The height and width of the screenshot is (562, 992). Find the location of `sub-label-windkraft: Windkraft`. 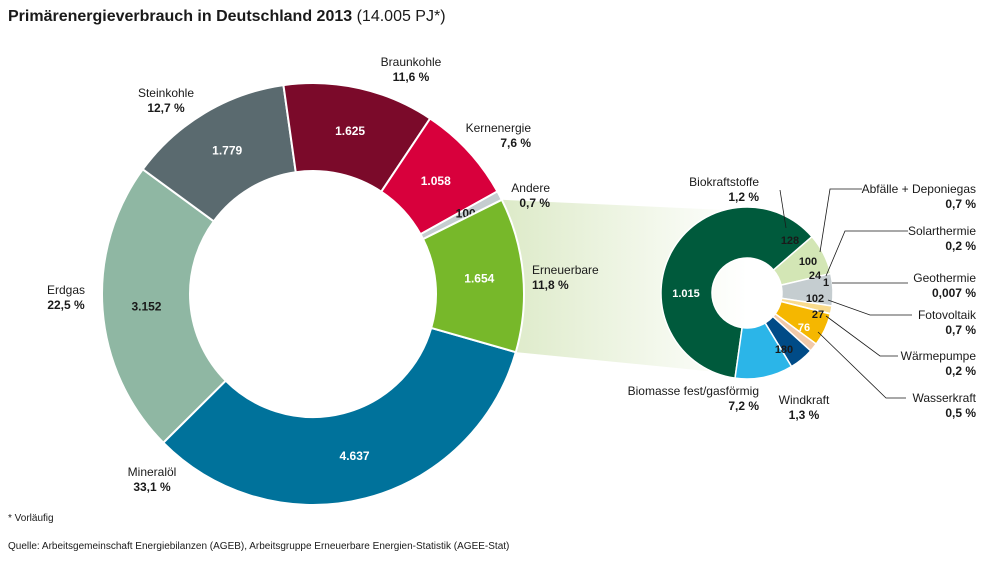

sub-label-windkraft: Windkraft is located at coordinates (804, 400).